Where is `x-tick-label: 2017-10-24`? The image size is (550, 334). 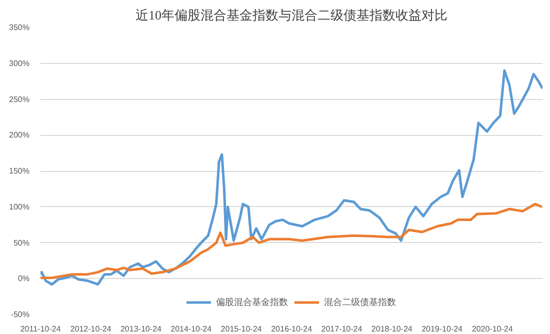
x-tick-label: 2017-10-24 is located at coordinates (342, 329).